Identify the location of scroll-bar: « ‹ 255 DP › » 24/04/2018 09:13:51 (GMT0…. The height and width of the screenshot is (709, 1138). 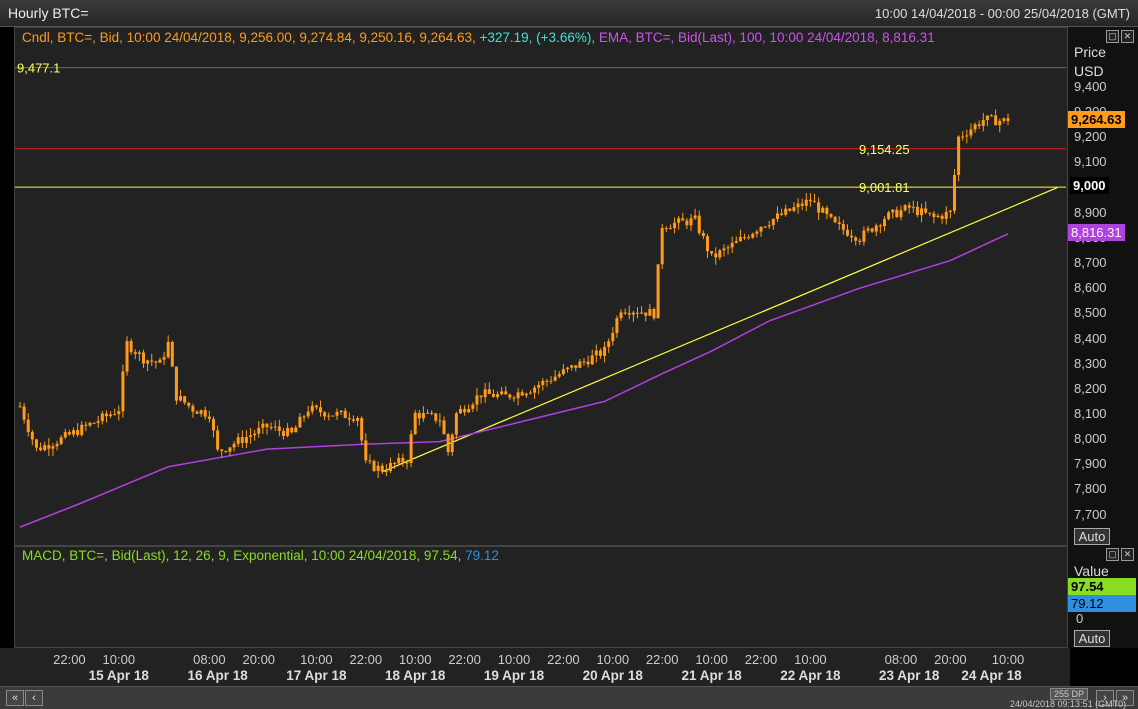
(569, 697).